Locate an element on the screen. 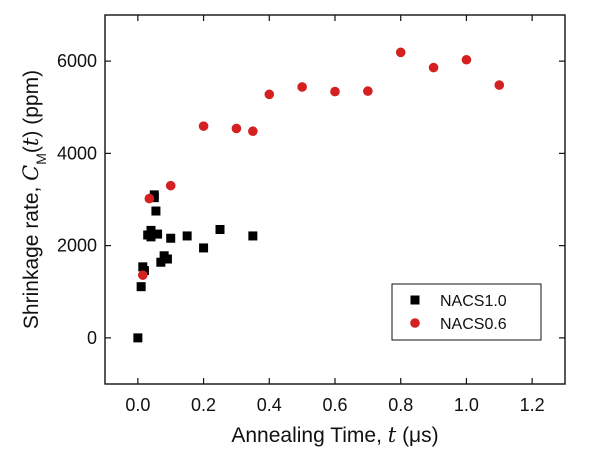 The image size is (600, 456). legend: NACS1.0 NACS0.6 is located at coordinates (466, 312).